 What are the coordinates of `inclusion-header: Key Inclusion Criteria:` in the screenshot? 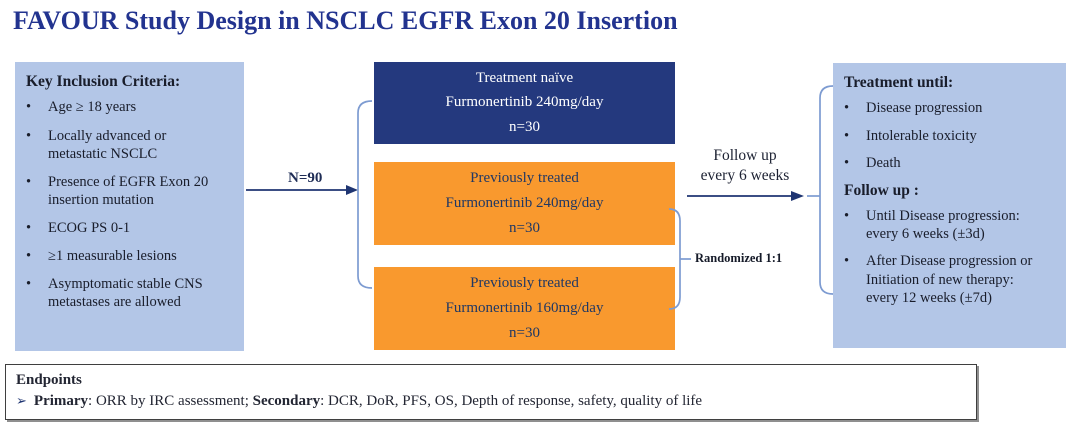 It's located at (103, 81).